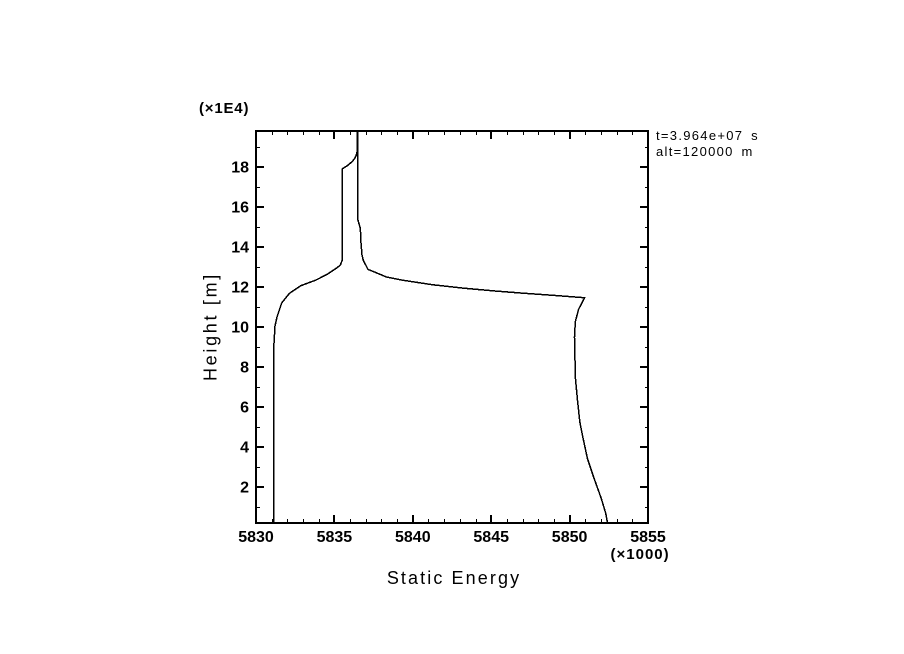  I want to click on svg-text: 2, so click(244, 488).